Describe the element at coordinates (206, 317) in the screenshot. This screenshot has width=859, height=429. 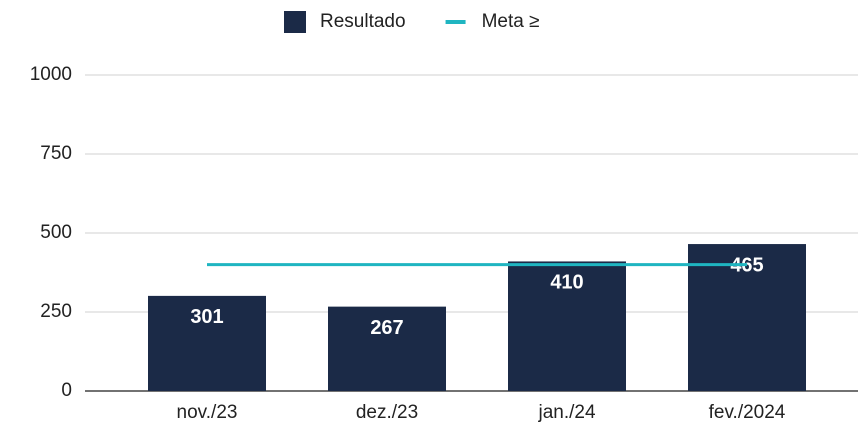
I see `data-label: 301` at that location.